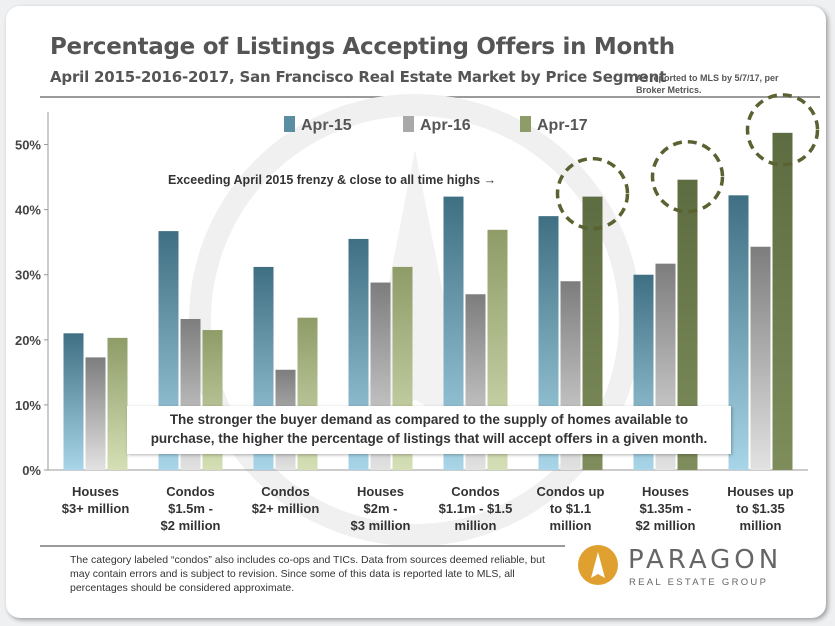  What do you see at coordinates (381, 525) in the screenshot?
I see `x-category-label: $3 million` at bounding box center [381, 525].